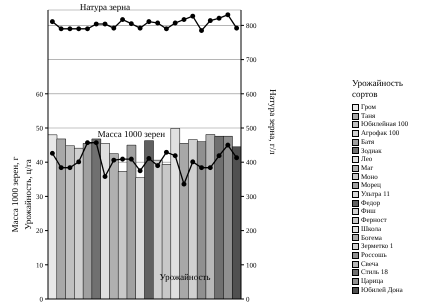 Image resolution: width=425 pixels, height=308 pixels. What do you see at coordinates (105, 7) in the screenshot?
I see `series-label: Натура зерна` at bounding box center [105, 7].